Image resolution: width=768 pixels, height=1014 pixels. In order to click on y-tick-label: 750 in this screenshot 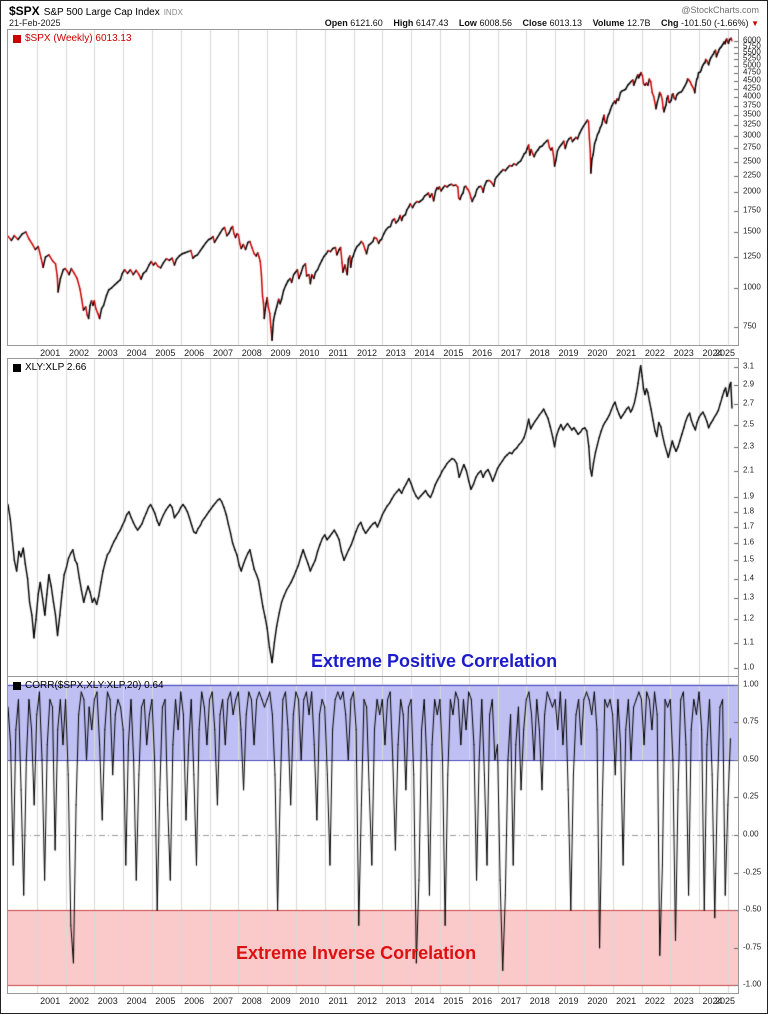, I will do `click(750, 326)`.